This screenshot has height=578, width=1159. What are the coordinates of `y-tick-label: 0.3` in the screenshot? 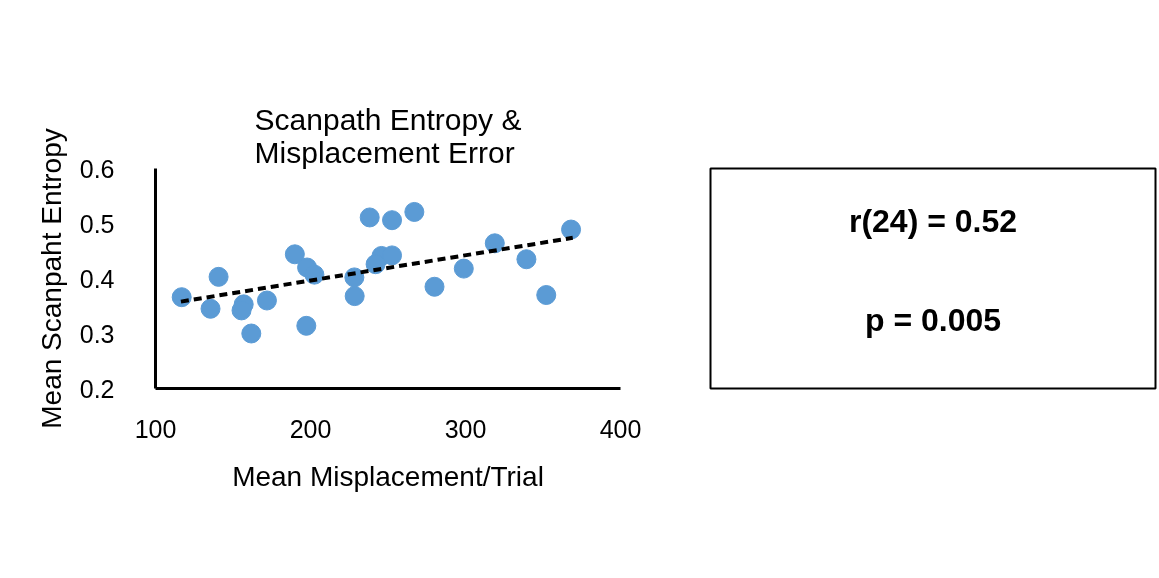 It's located at (97, 333).